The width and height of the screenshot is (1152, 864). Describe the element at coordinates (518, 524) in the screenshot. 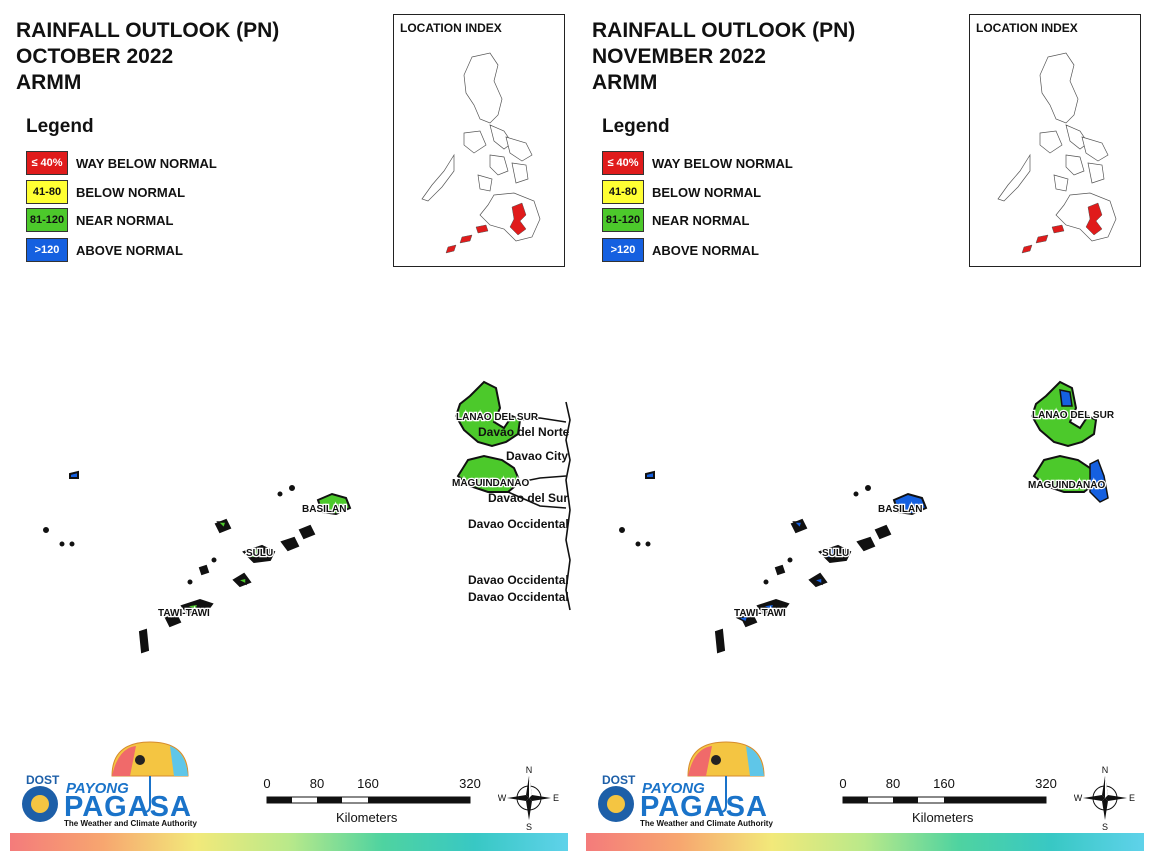

I see `map-label-davao-occidental-1: Davao Occidental` at that location.